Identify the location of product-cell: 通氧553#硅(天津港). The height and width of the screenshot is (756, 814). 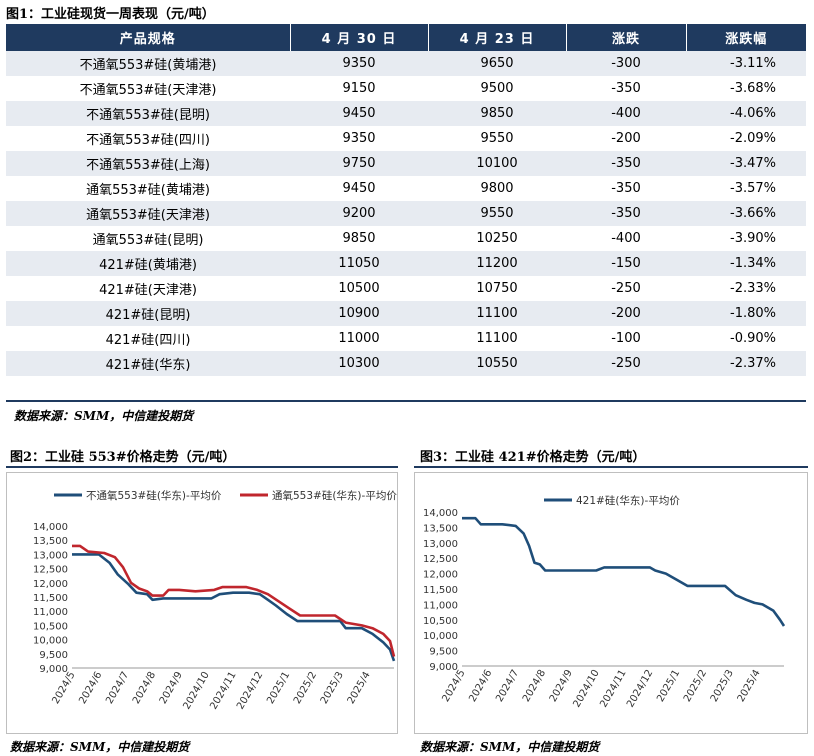
(148, 213).